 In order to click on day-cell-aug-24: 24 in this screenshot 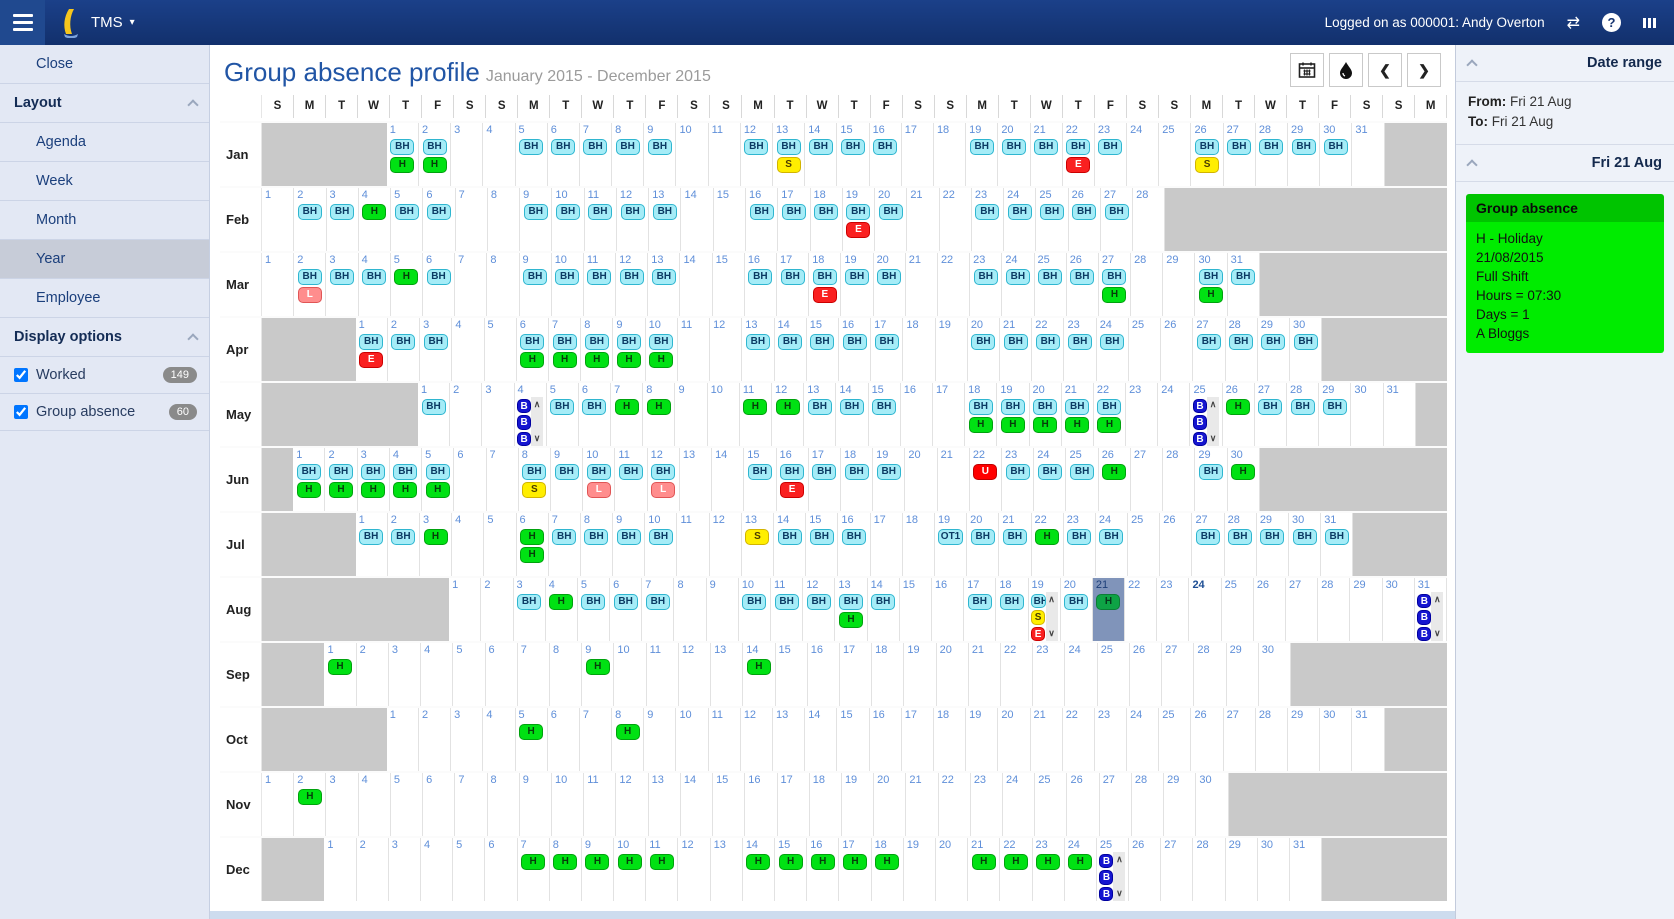, I will do `click(1205, 609)`.